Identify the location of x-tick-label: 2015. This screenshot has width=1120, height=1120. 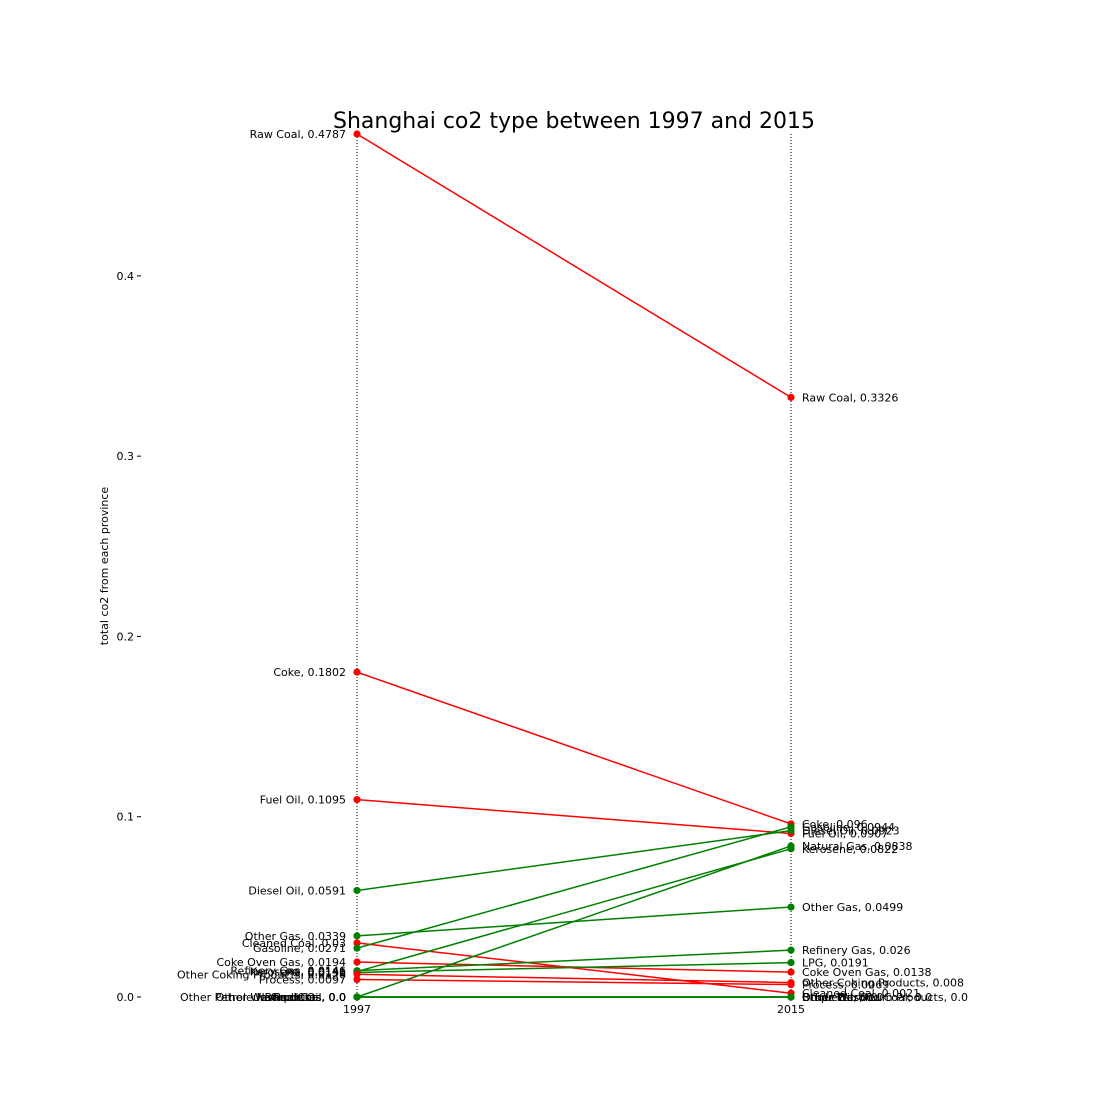
(791, 1009).